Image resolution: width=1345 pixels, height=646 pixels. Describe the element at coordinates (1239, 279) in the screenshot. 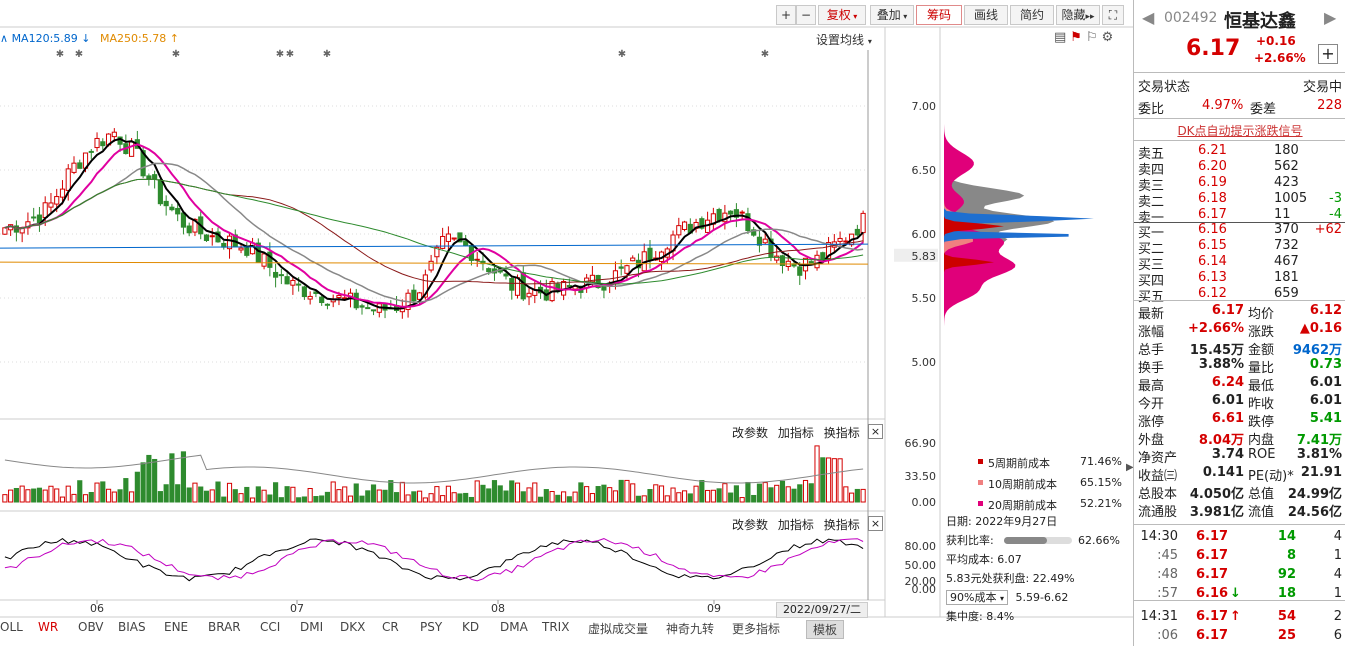

I see `order-book-row: 买四 6.13 181` at that location.